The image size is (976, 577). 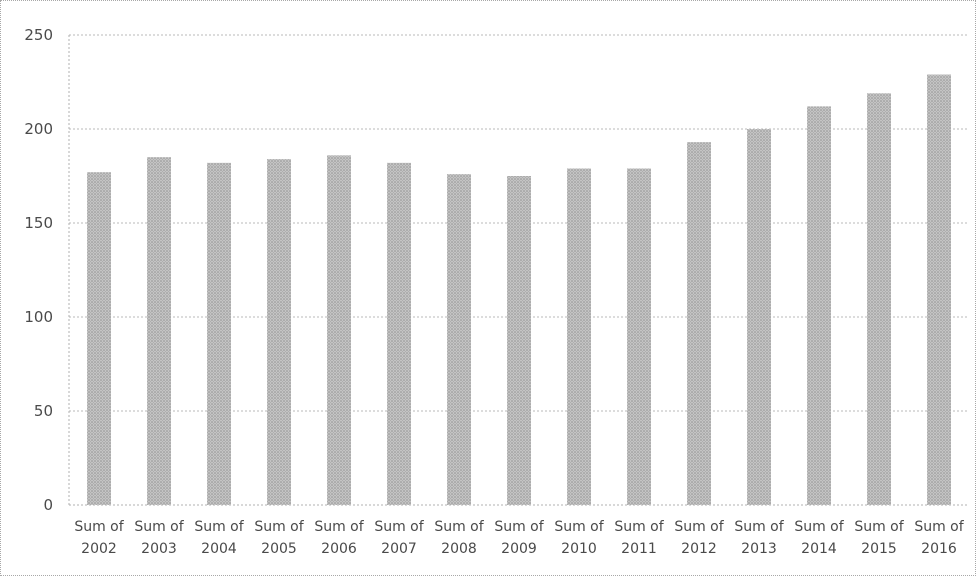 What do you see at coordinates (99, 339) in the screenshot?
I see `bar-2002` at bounding box center [99, 339].